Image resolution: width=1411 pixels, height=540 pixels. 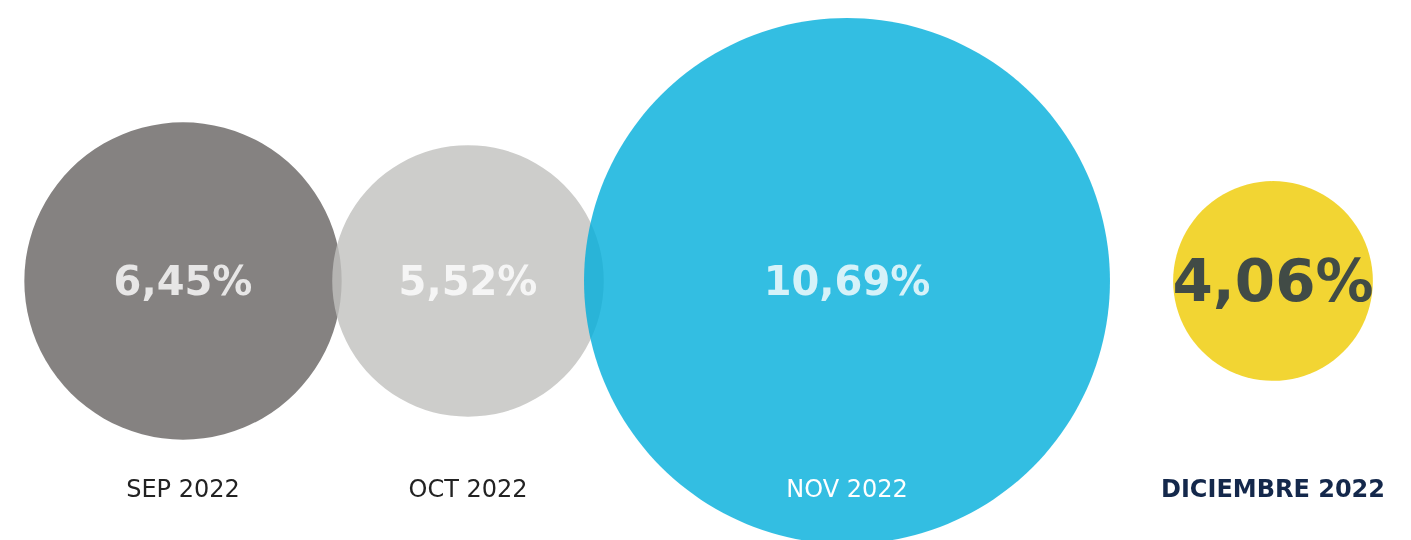 I want to click on category-label: OCT 2022, so click(x=468, y=489).